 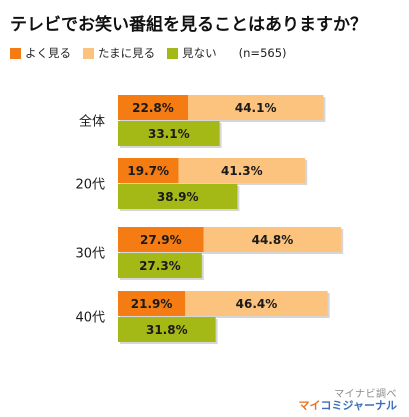 What do you see at coordinates (262, 53) in the screenshot?
I see `sample-size-note: (n=565)` at bounding box center [262, 53].